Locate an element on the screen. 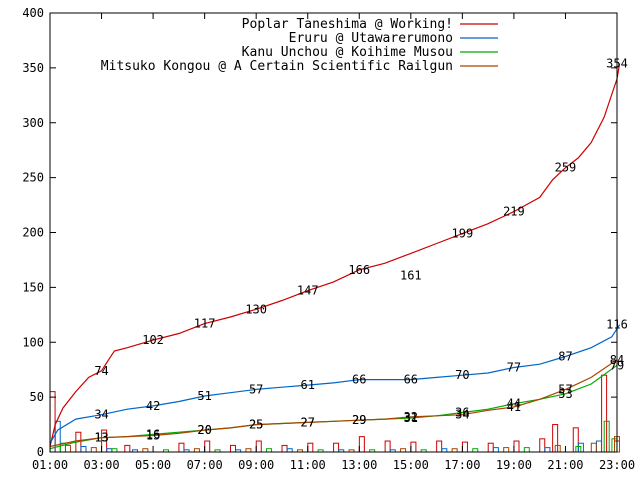  data-label: 16 is located at coordinates (153, 434).